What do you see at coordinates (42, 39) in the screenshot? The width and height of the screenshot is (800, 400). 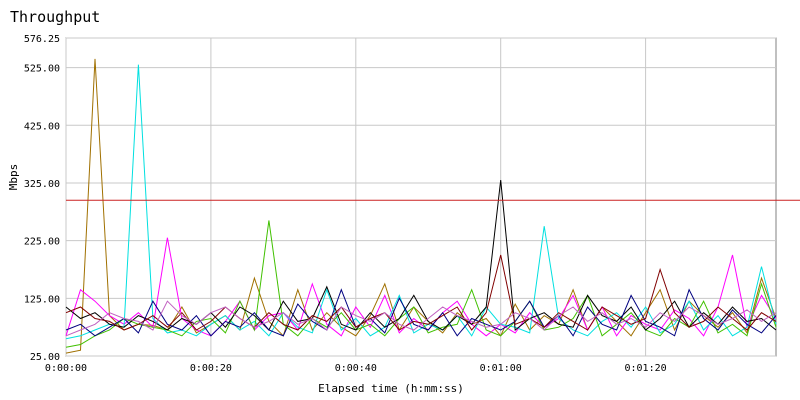 I see `y-tick-label: 576.25` at bounding box center [42, 39].